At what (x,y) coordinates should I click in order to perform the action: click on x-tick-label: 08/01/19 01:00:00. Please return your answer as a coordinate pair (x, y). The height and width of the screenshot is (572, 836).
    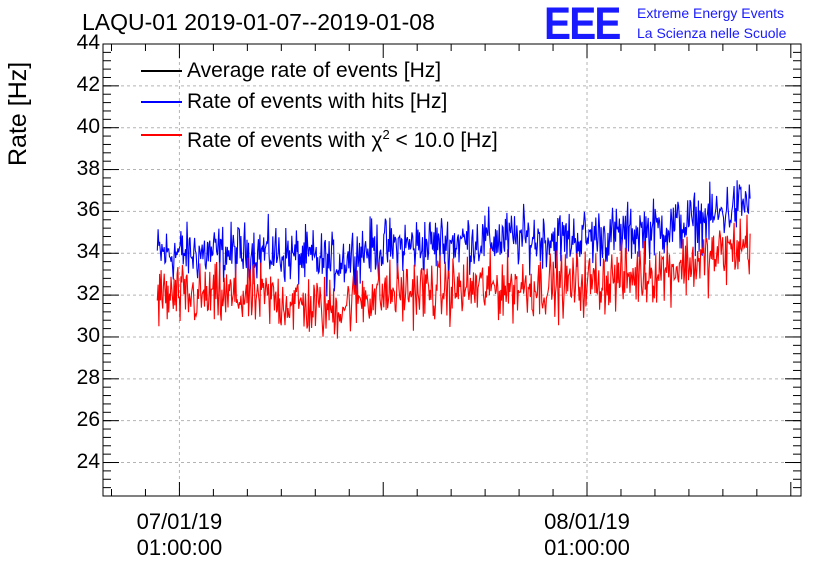
    Looking at the image, I should click on (587, 534).